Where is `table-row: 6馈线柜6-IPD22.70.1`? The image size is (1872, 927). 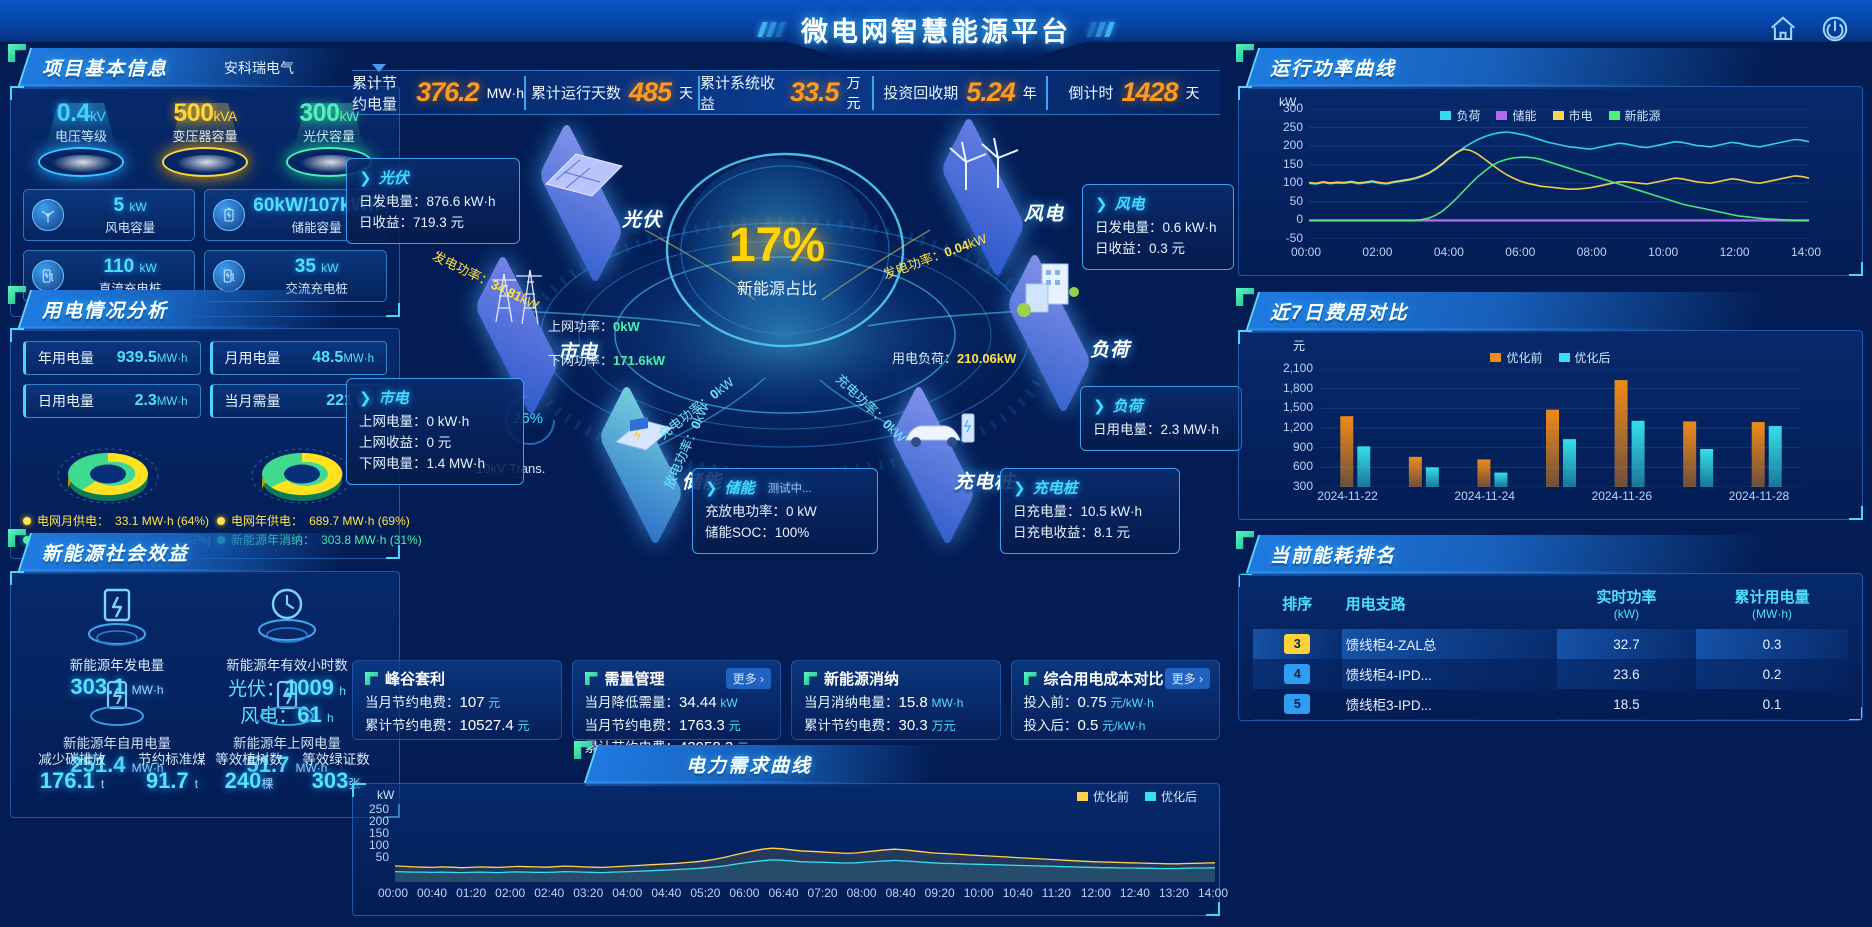 table-row: 6馈线柜6-IPD22.70.1 is located at coordinates (1550, 719).